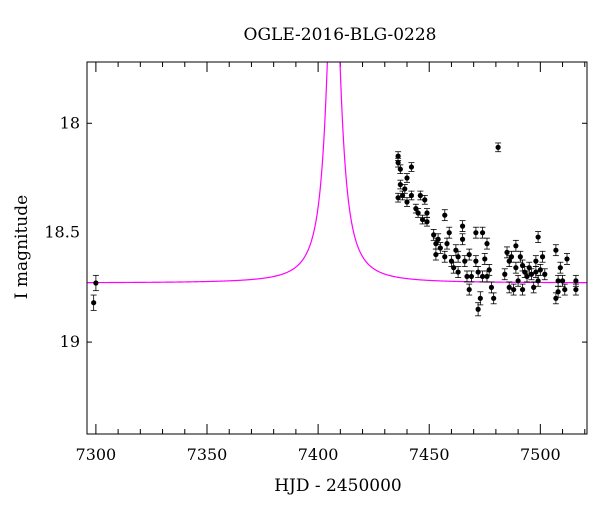 This screenshot has height=512, width=600. I want to click on x-tick-label: 7450, so click(429, 454).